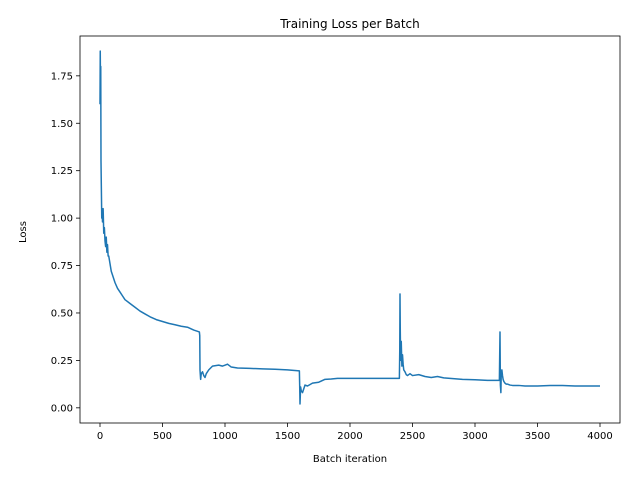 Image resolution: width=640 pixels, height=480 pixels. Describe the element at coordinates (537, 436) in the screenshot. I see `x-tick-label: 3500` at that location.